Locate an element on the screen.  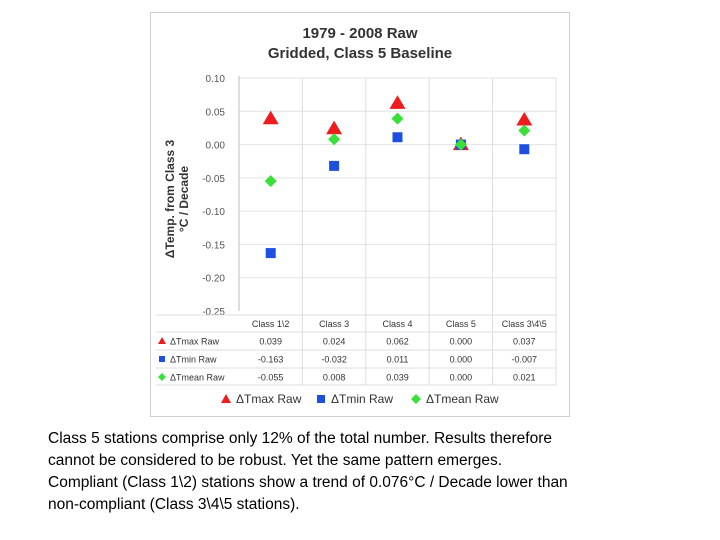
y-axis-label: ΔTemp. from Class 3 is located at coordinates (170, 198).